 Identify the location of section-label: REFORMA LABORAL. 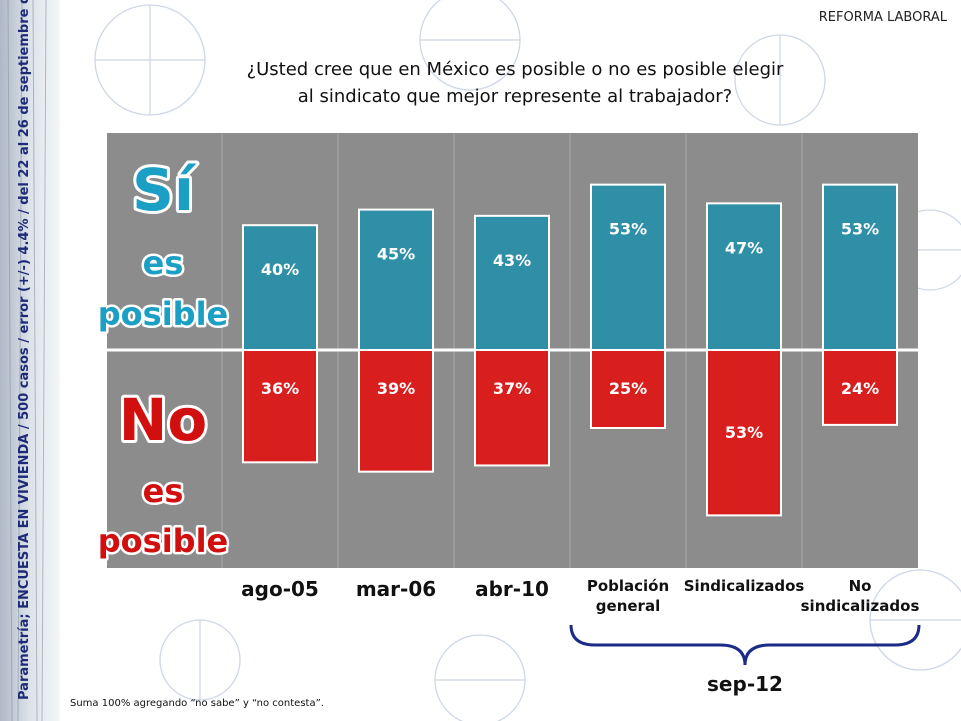
(882, 17).